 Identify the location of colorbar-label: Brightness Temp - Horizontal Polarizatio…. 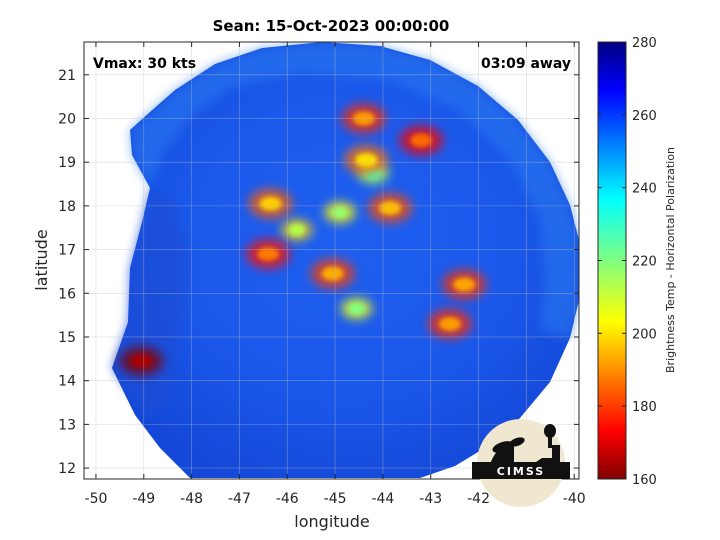
(670, 260).